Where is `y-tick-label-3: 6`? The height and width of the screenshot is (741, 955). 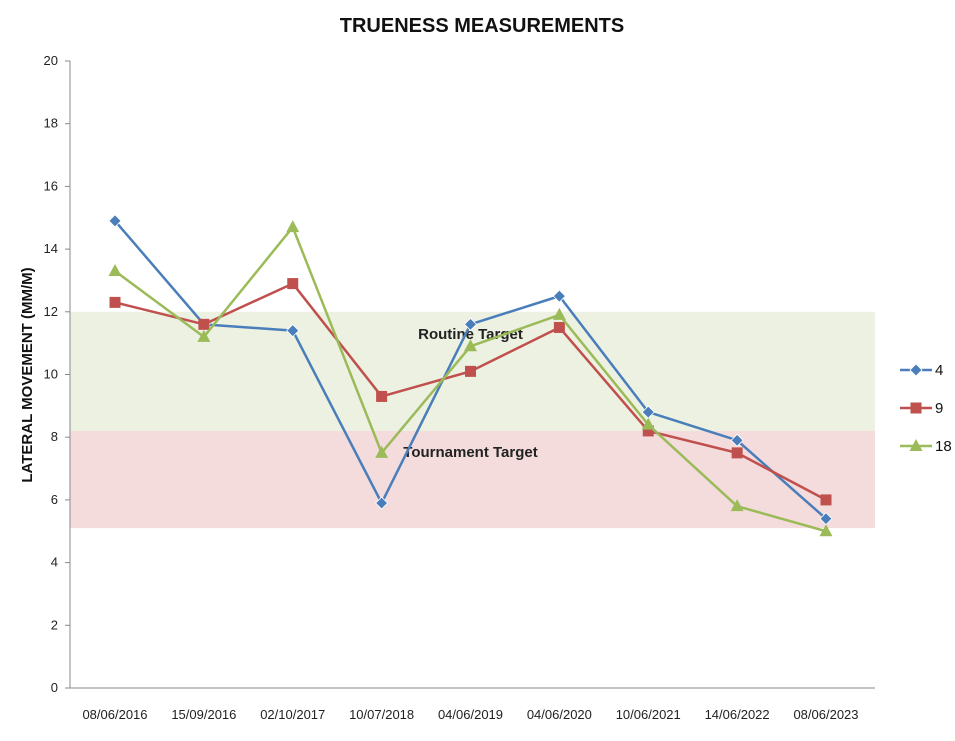 y-tick-label-3: 6 is located at coordinates (54, 499).